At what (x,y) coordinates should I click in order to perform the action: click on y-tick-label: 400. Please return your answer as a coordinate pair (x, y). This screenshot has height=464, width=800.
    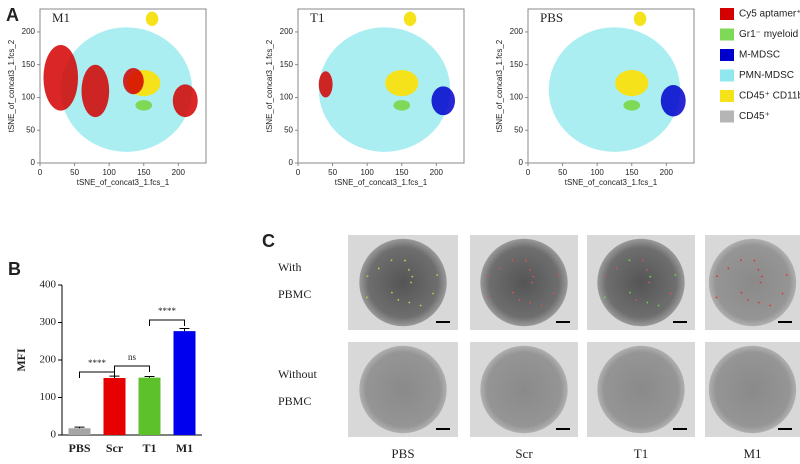
    Looking at the image, I should click on (48, 285).